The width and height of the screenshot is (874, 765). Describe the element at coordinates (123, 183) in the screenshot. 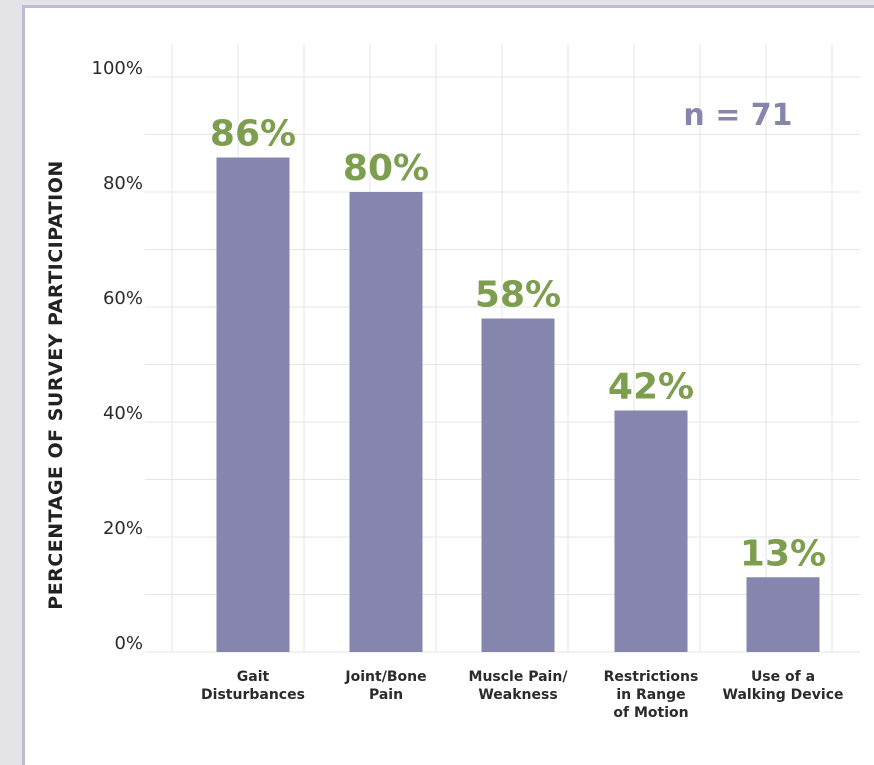

I see `y-tick-label: 80%` at that location.